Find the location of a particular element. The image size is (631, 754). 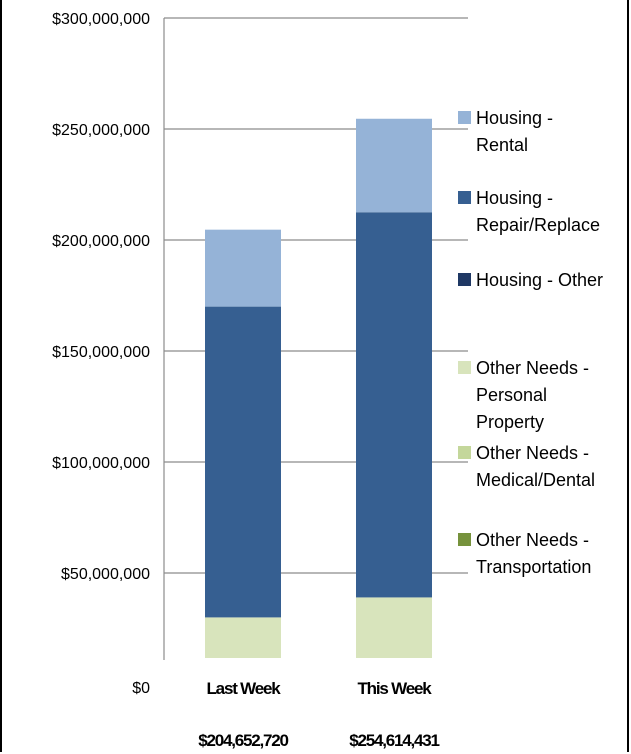

legend-label: Personal is located at coordinates (511, 395).